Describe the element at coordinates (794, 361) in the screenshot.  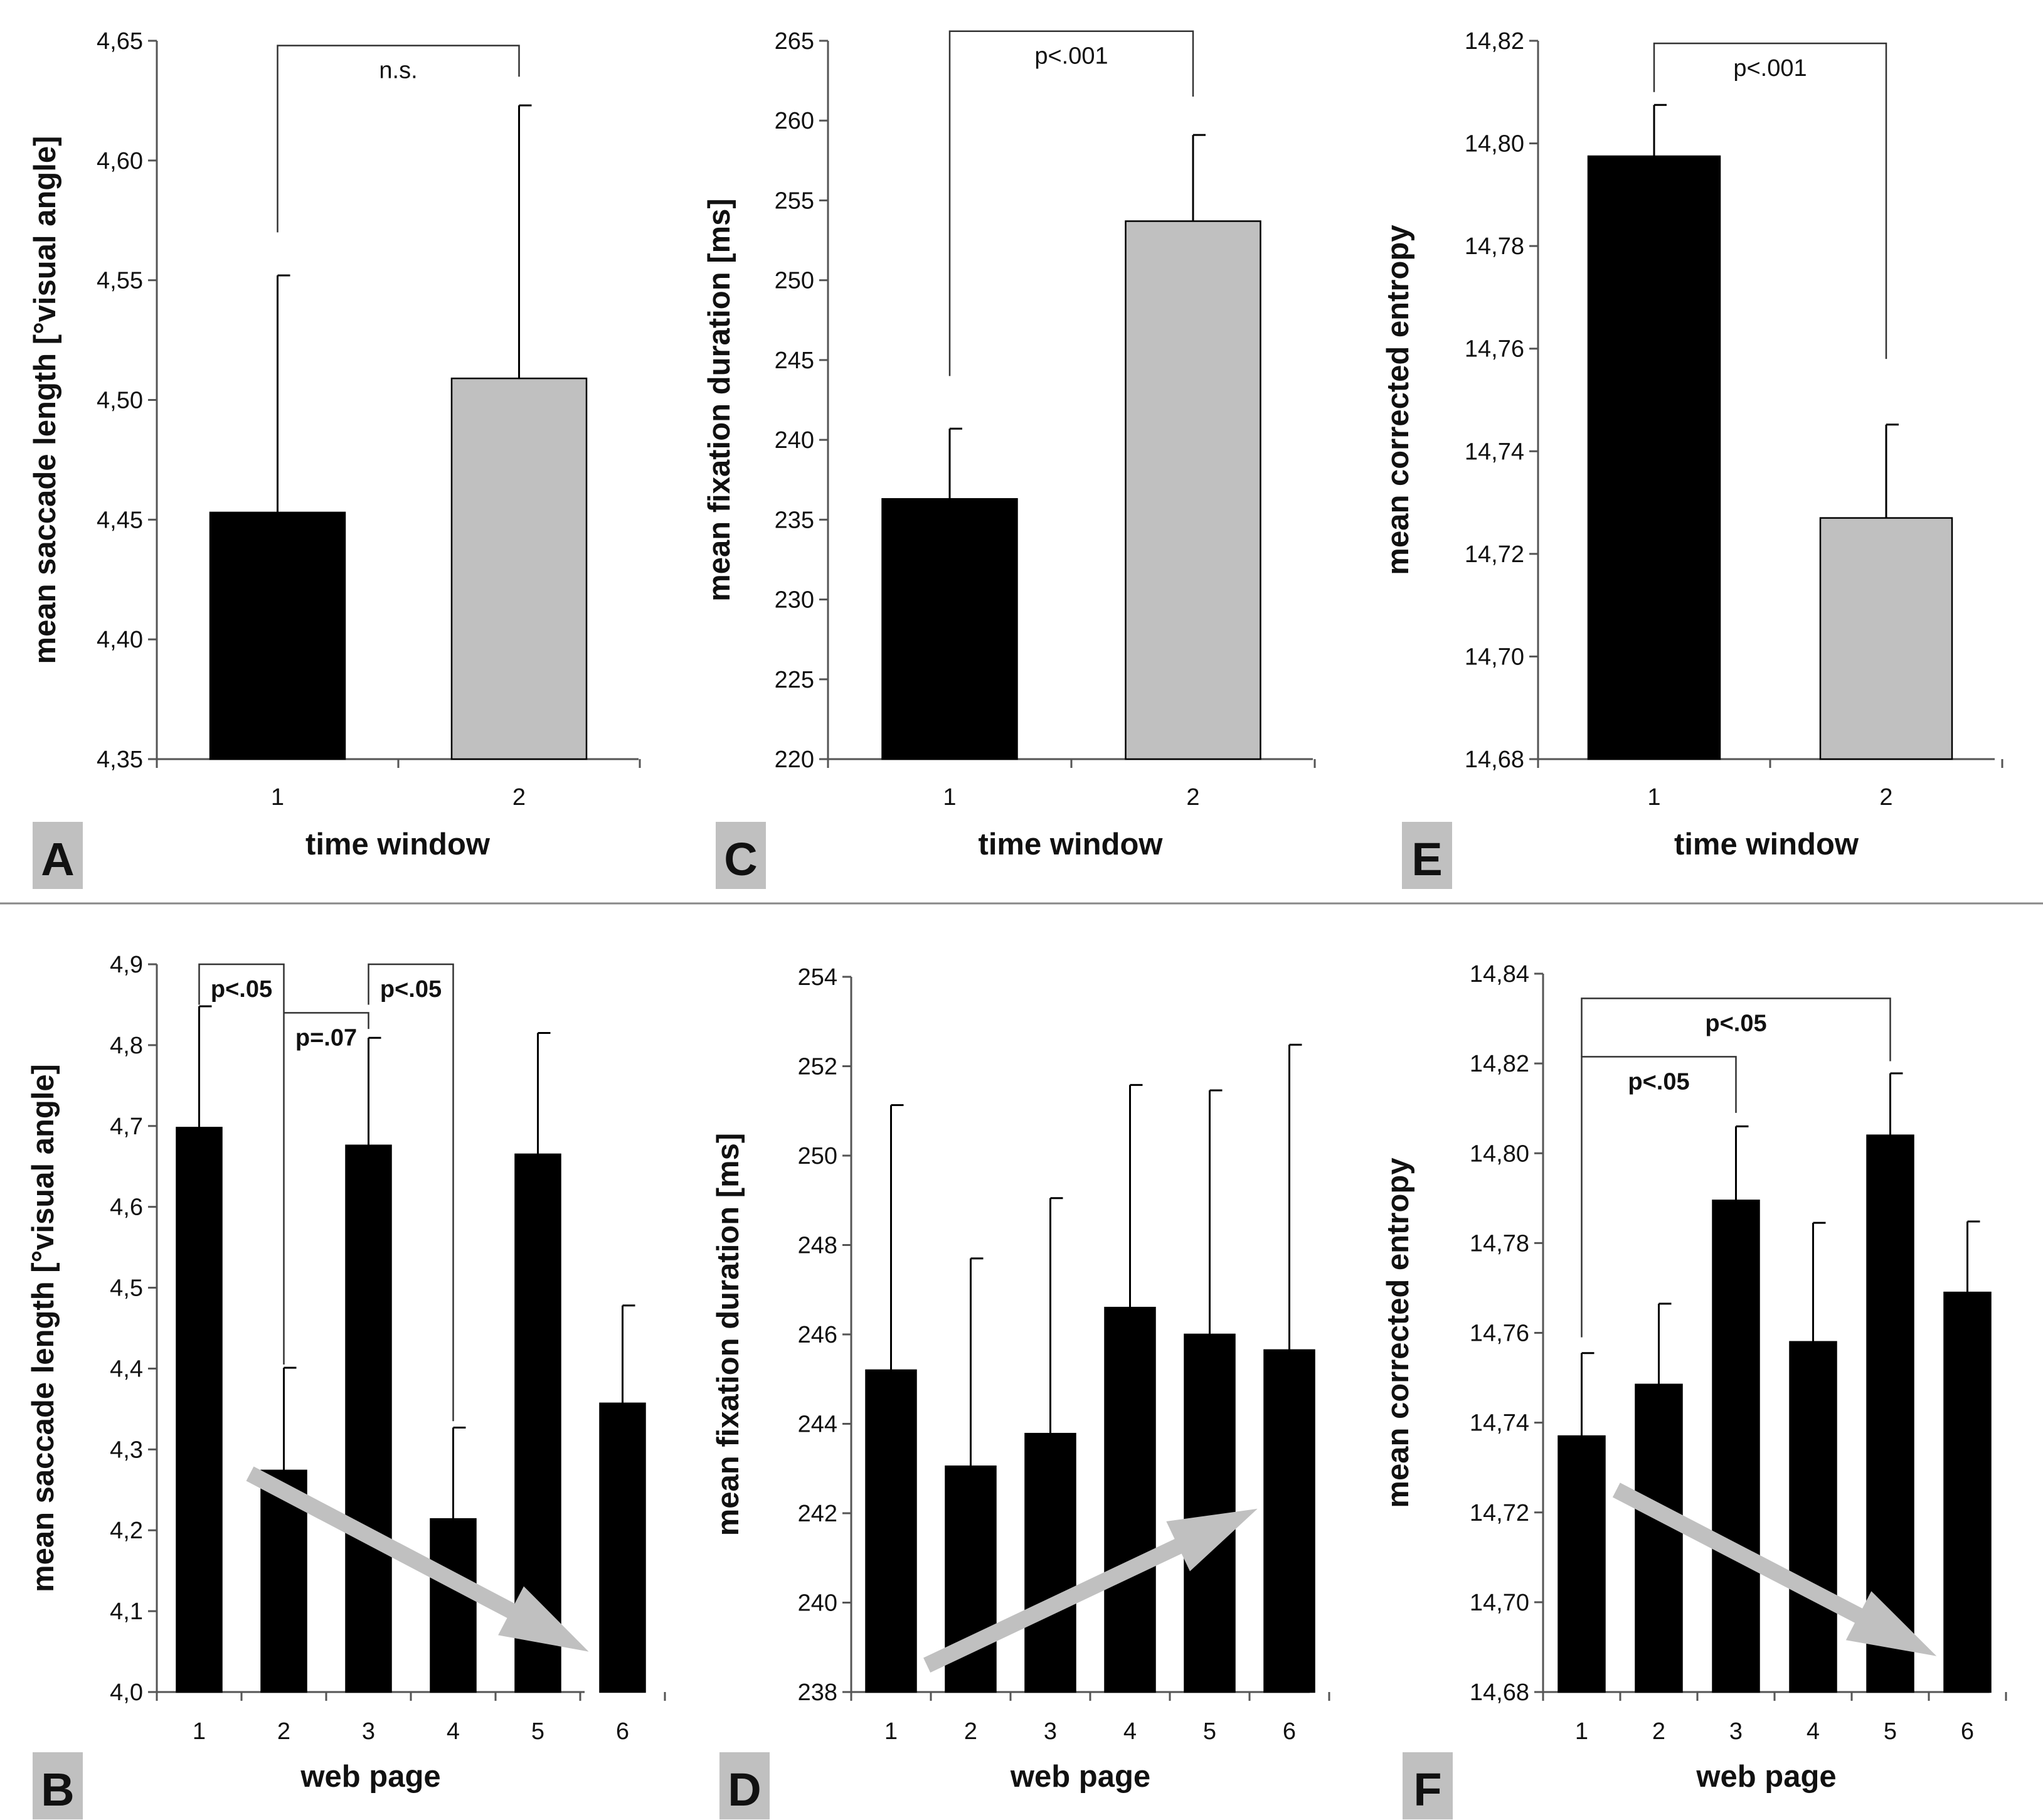
I see `y-tick-label: 245` at that location.